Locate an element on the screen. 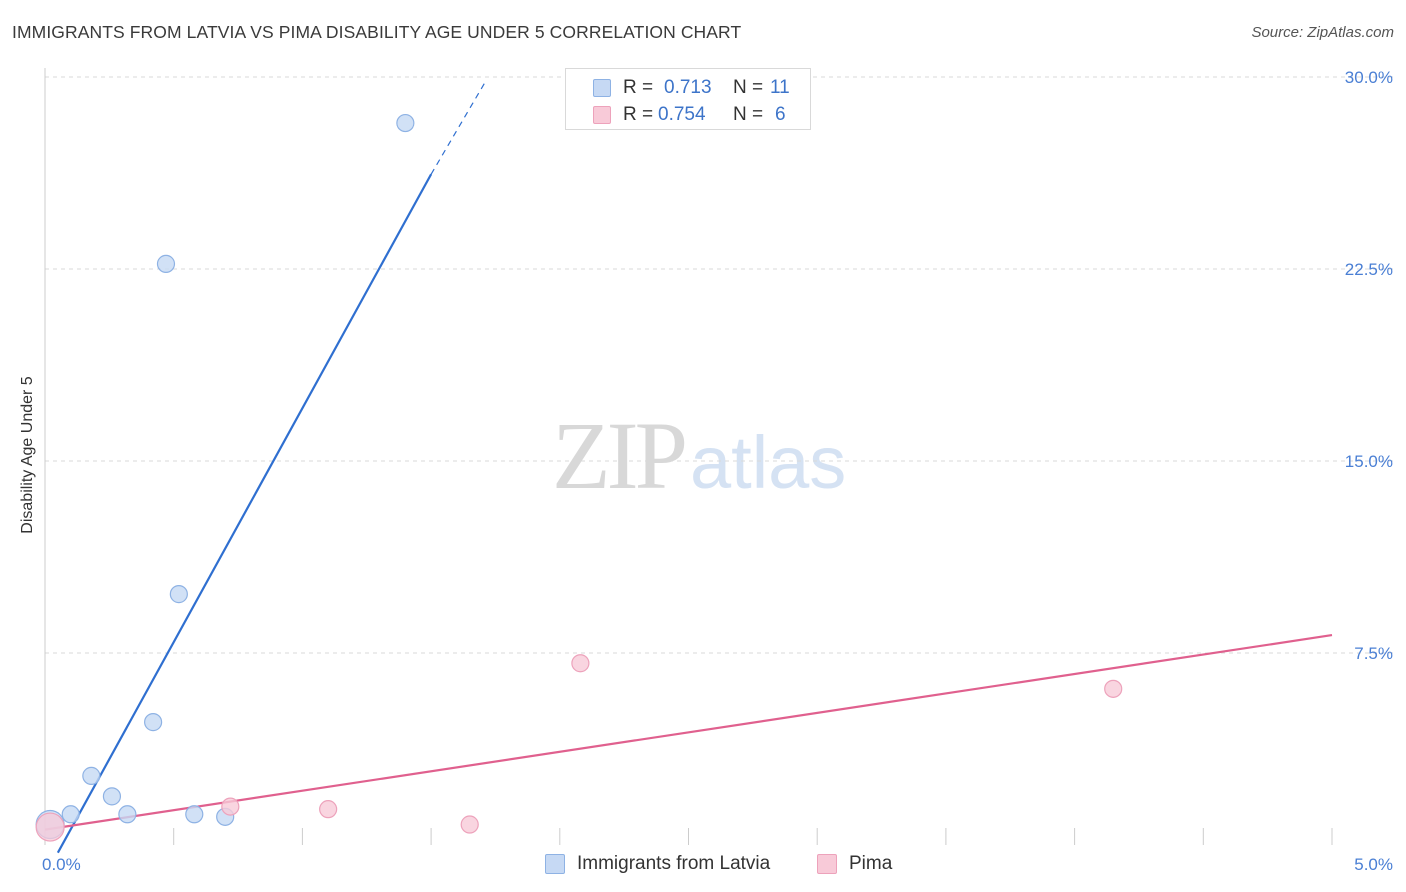 Image resolution: width=1406 pixels, height=892 pixels. legend: Immigrants from Latvia Pima is located at coordinates (703, 865).